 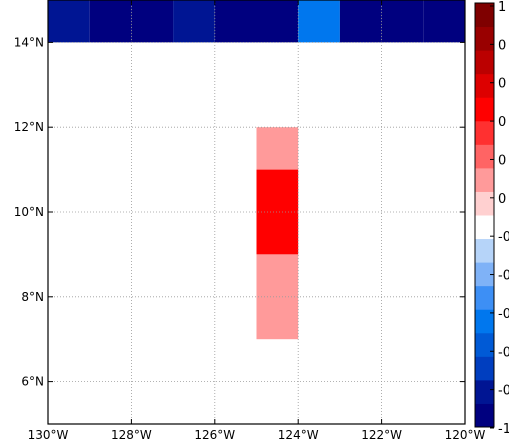 I want to click on y-tick-label: 6°N, so click(x=32, y=382).